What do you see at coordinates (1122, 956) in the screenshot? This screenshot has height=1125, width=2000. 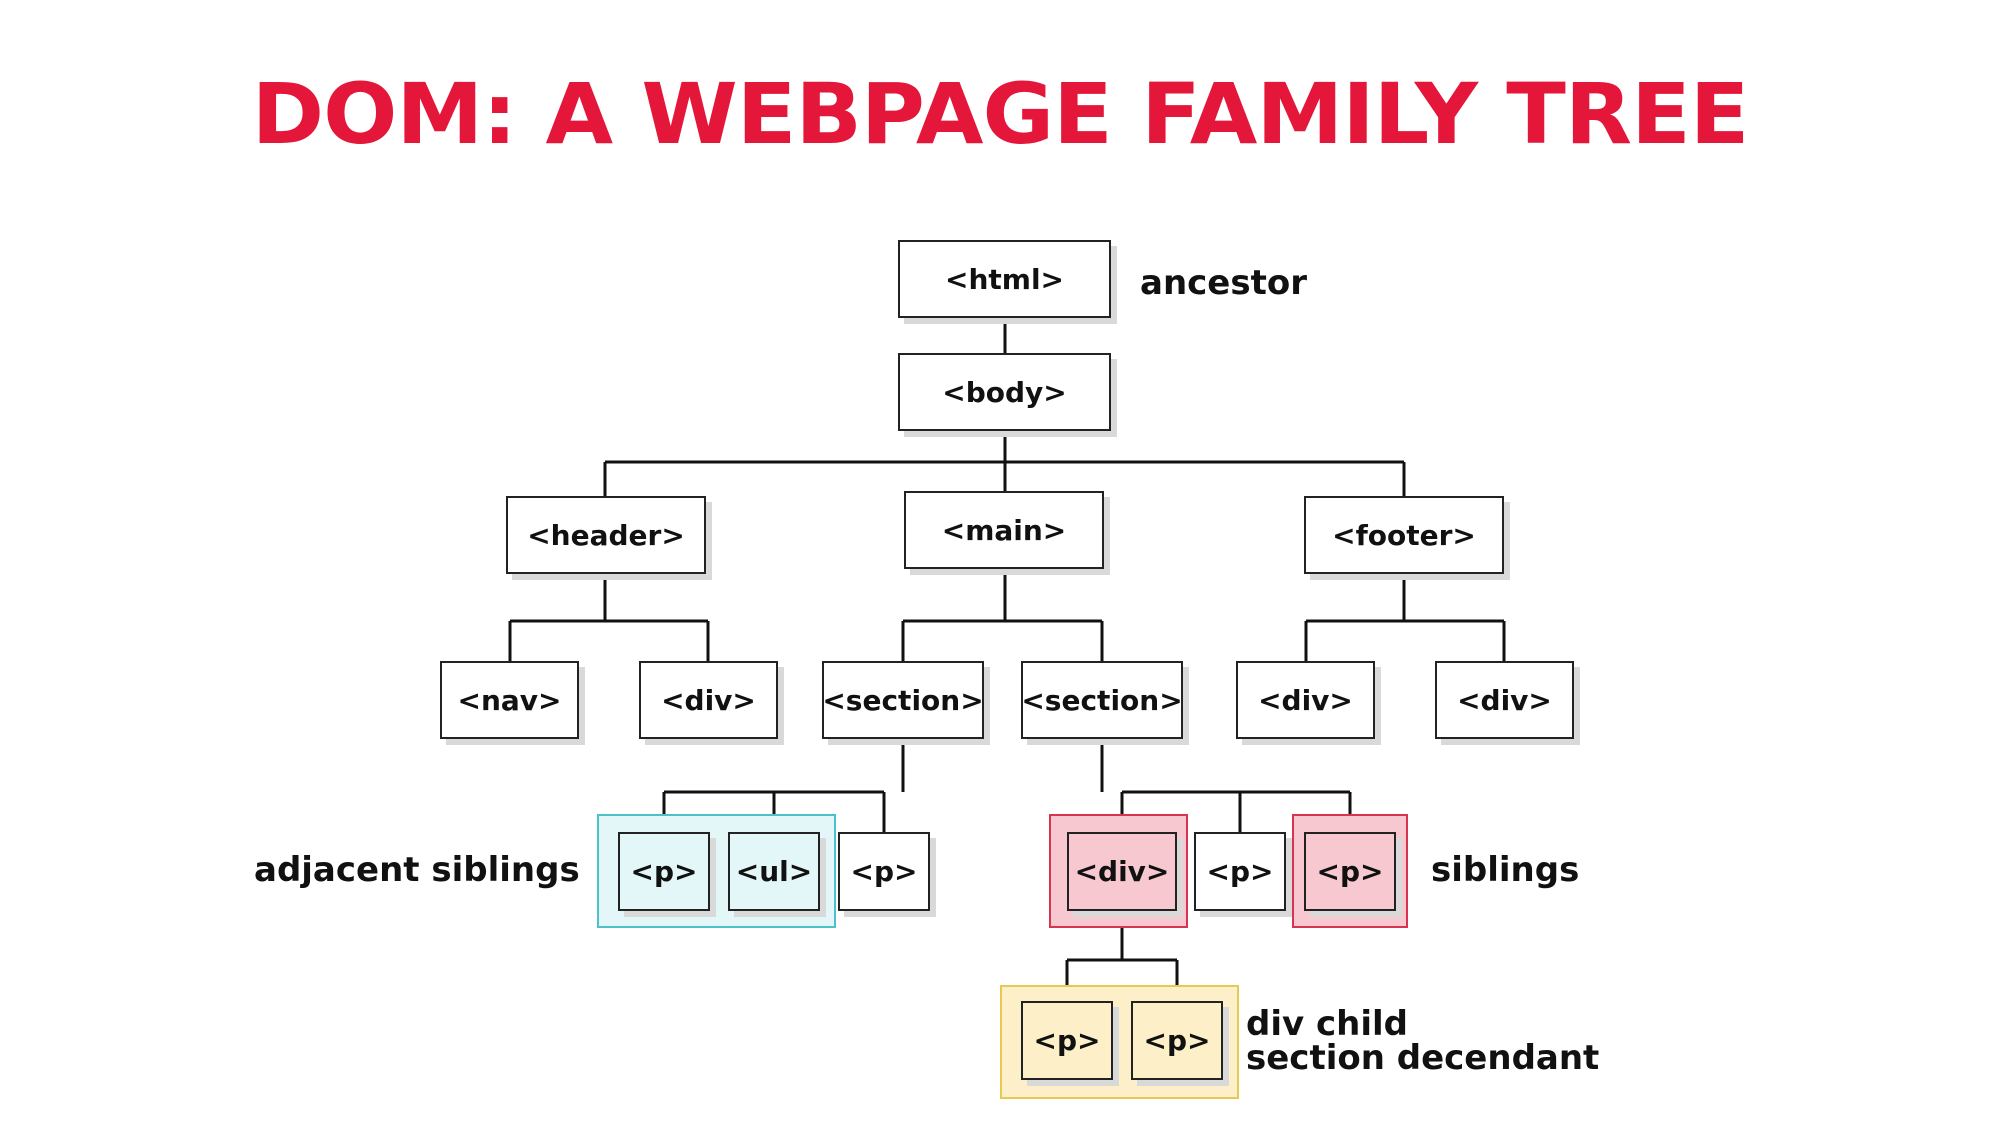 I see `connector-div-children` at bounding box center [1122, 956].